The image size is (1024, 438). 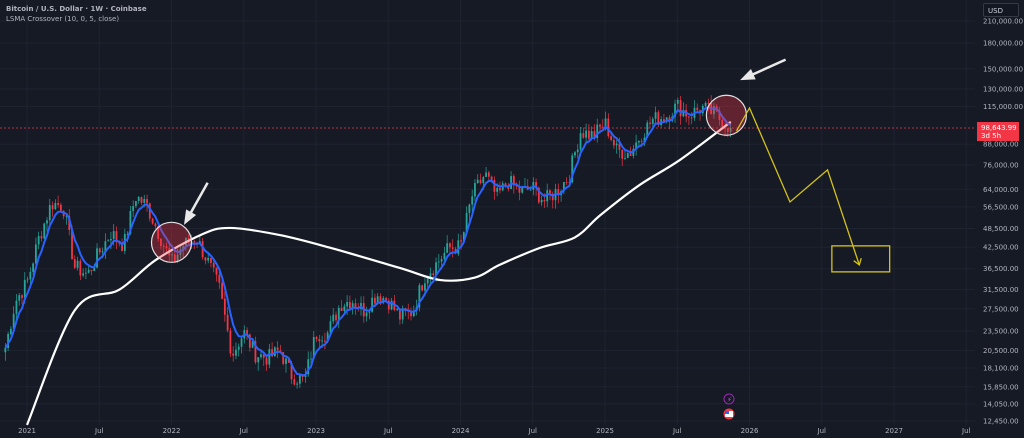 What do you see at coordinates (727, 412) in the screenshot?
I see `us-flag-canton` at bounding box center [727, 412].